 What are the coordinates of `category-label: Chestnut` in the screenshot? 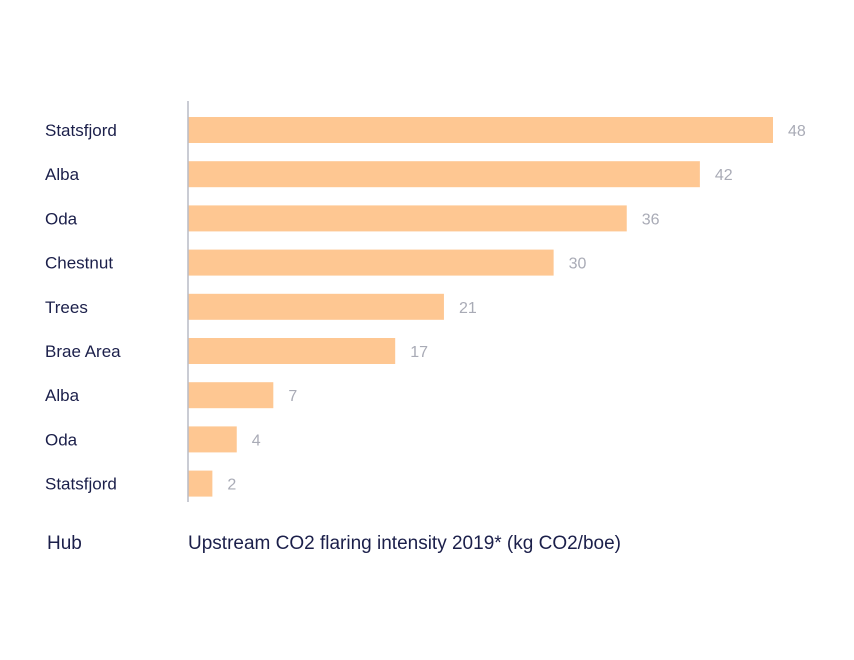 It's located at (79, 263).